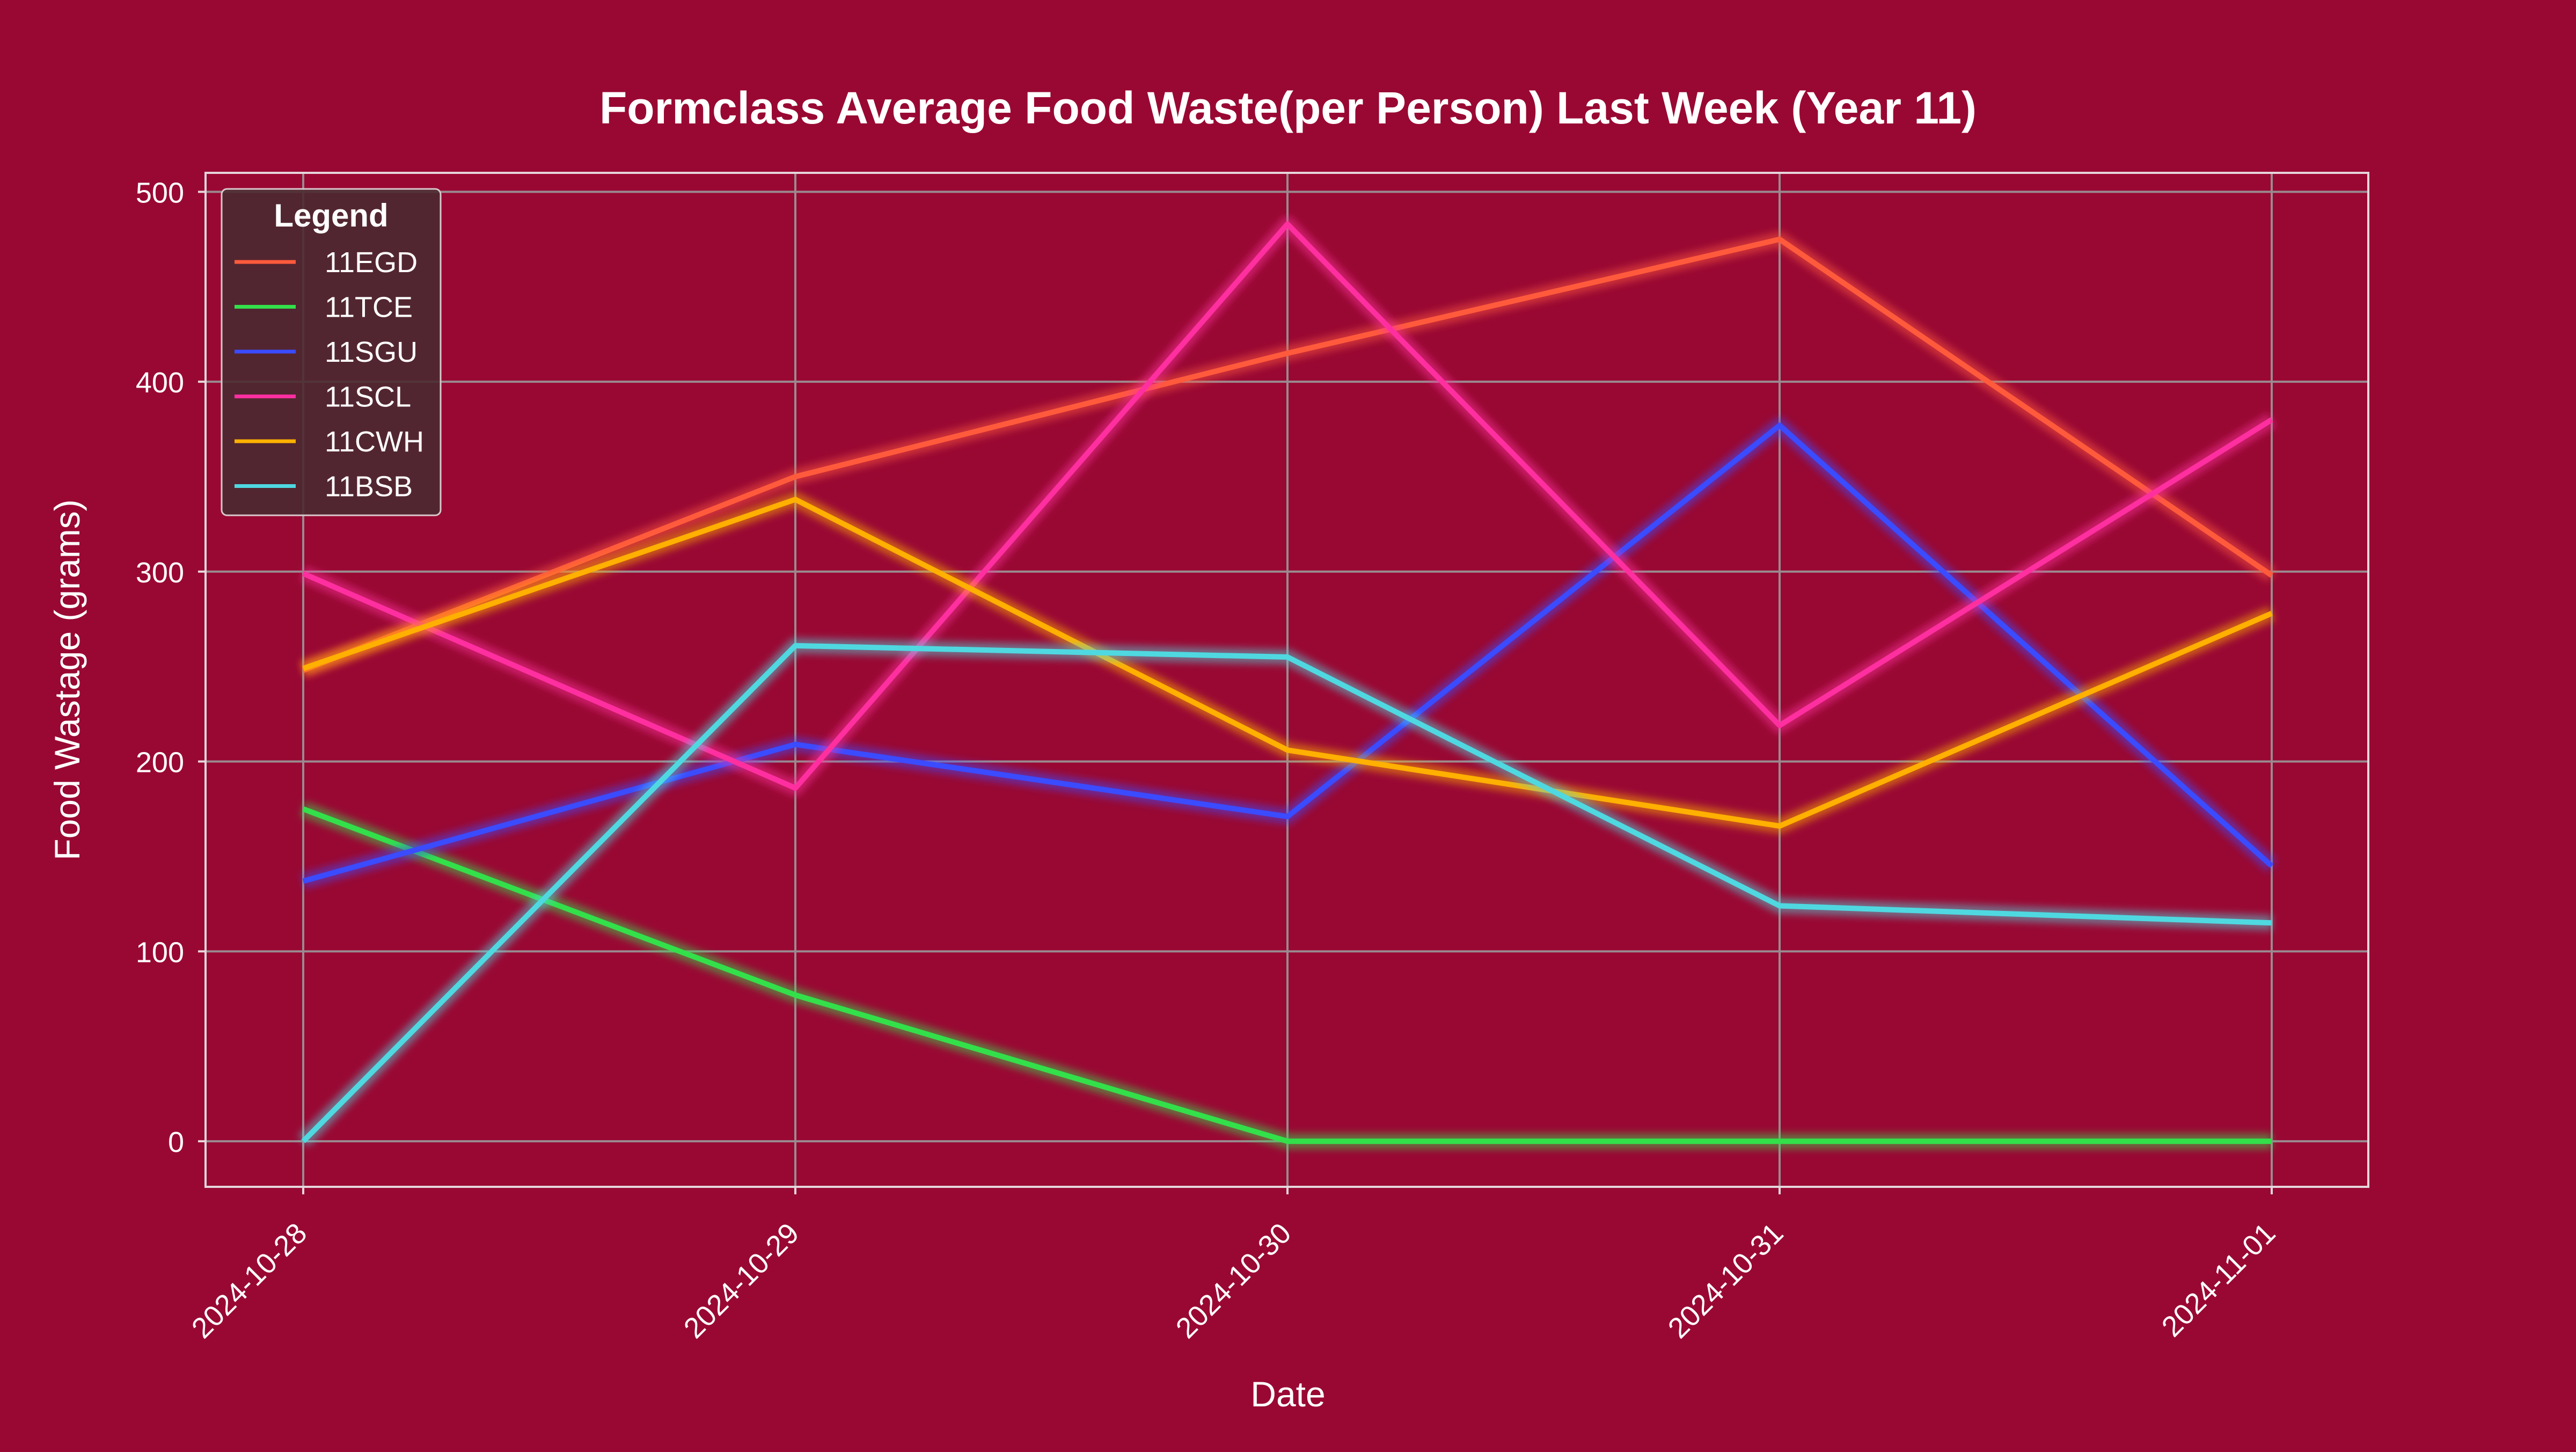 This screenshot has width=2576, height=1452. Describe the element at coordinates (374, 442) in the screenshot. I see `legend-label: 11CWH` at that location.